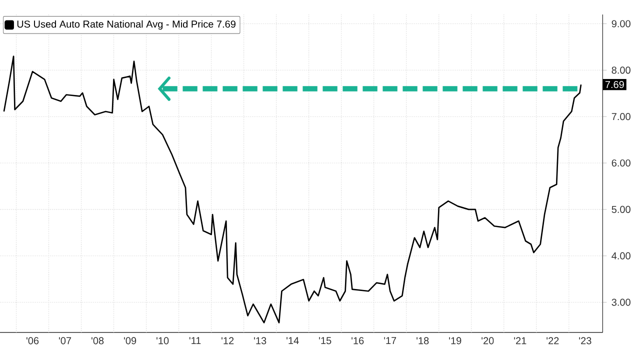  I want to click on x-tick-label: '17, so click(390, 340).